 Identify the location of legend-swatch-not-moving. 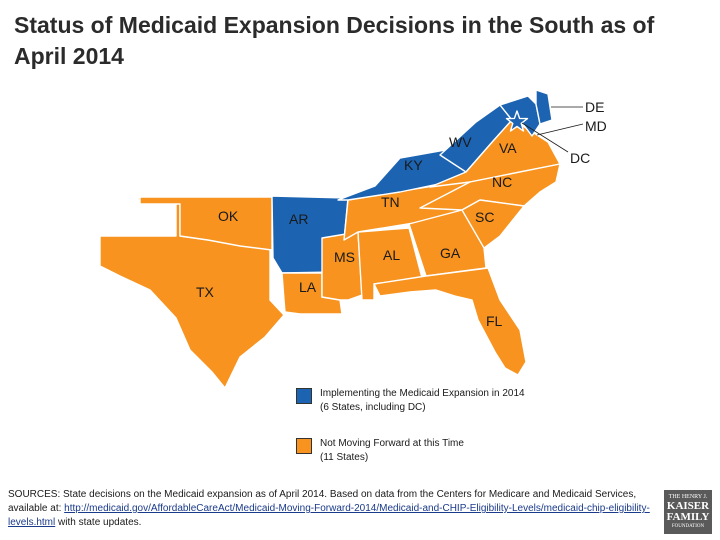
(304, 446).